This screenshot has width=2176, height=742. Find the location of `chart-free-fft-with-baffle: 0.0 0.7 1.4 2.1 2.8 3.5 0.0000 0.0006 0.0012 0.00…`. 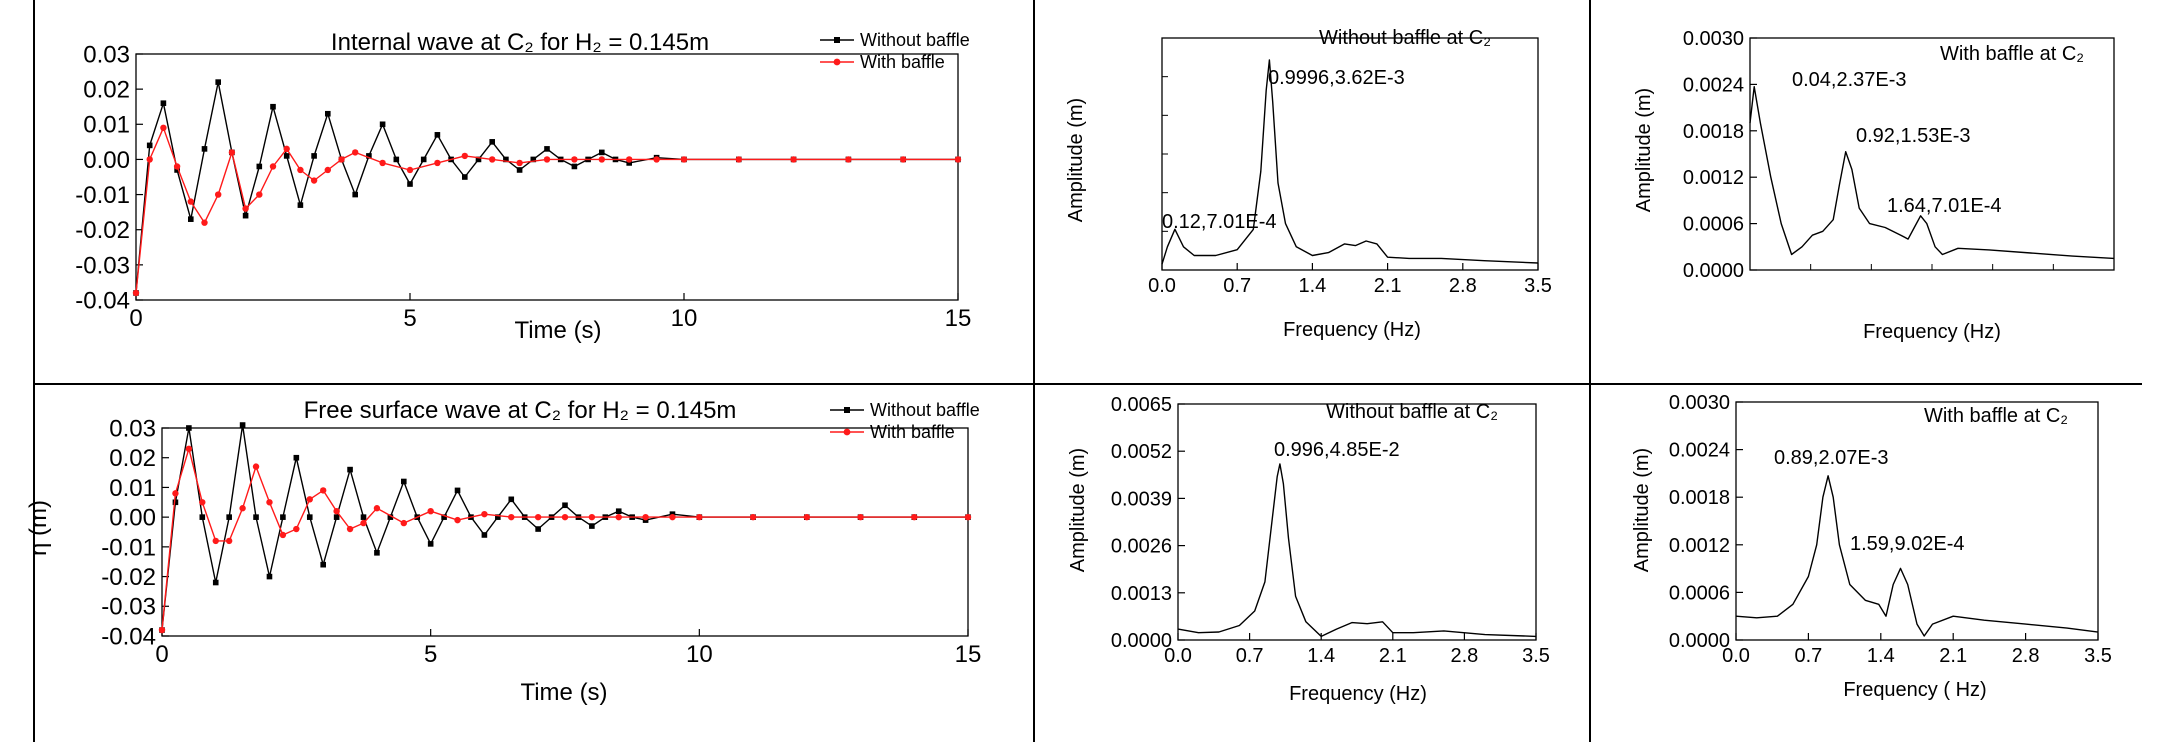

chart-free-fft-with-baffle: 0.0 0.7 1.4 2.1 2.8 3.5 0.0000 0.0006 0.0012 0.00… is located at coordinates (1871, 546).